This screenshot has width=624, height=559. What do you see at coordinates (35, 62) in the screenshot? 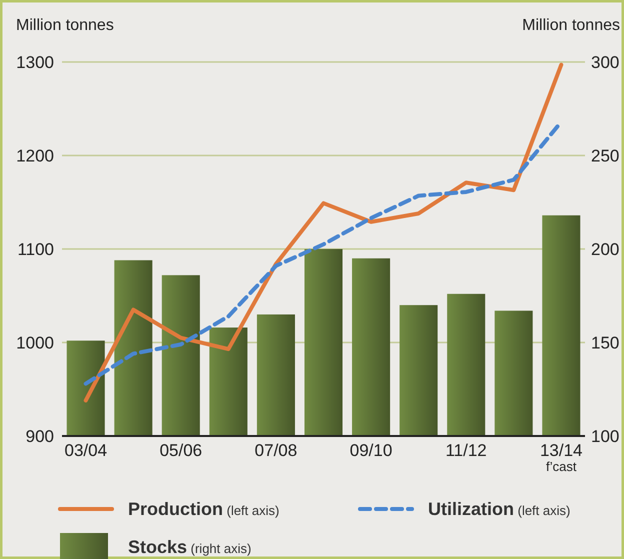
I see `y-tick-label: 1300` at bounding box center [35, 62].